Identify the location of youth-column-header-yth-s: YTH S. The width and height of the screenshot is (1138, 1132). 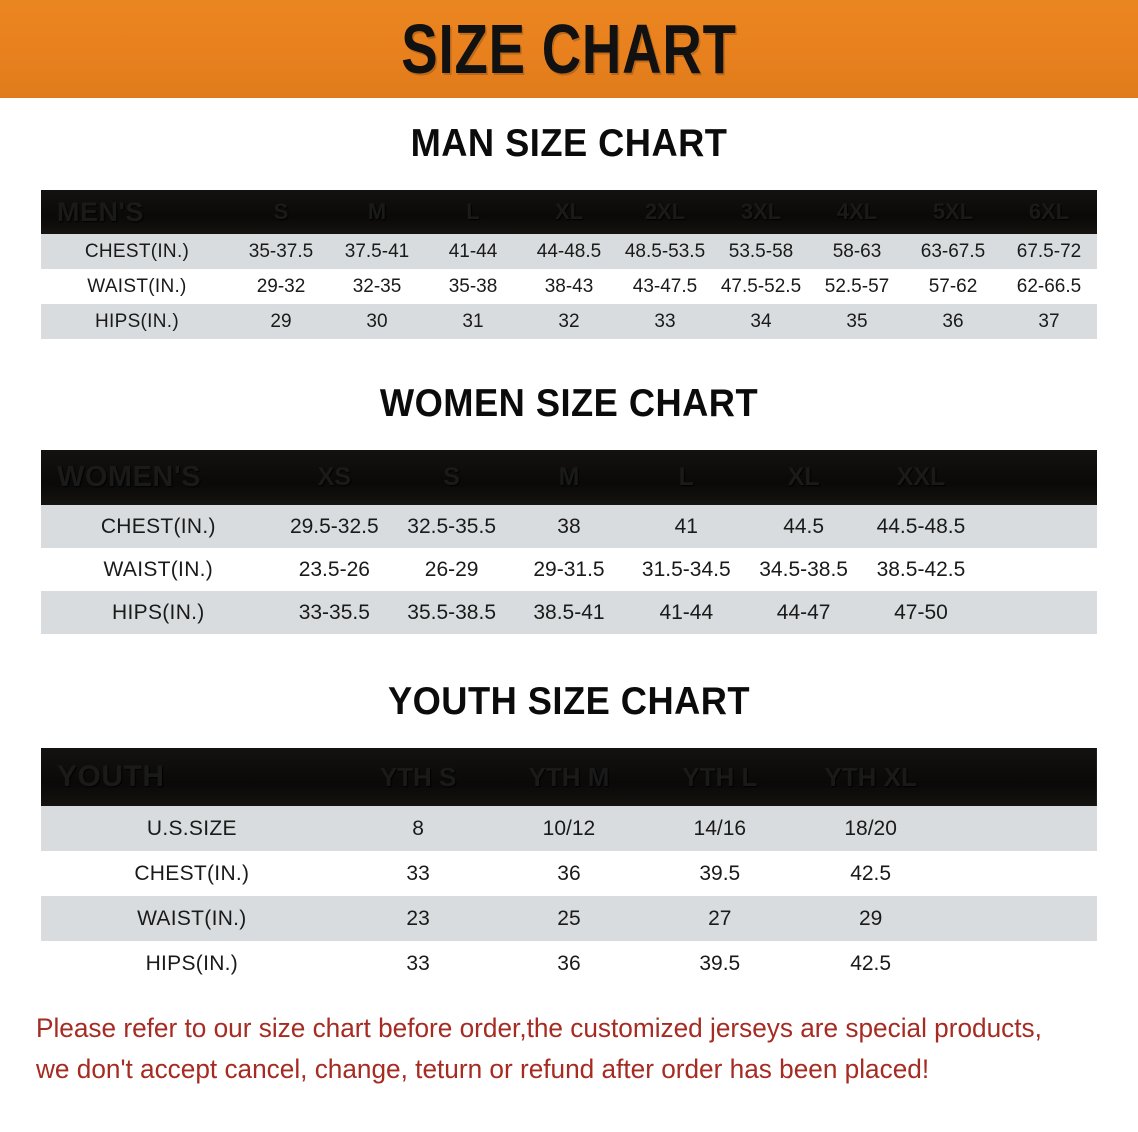
(418, 776).